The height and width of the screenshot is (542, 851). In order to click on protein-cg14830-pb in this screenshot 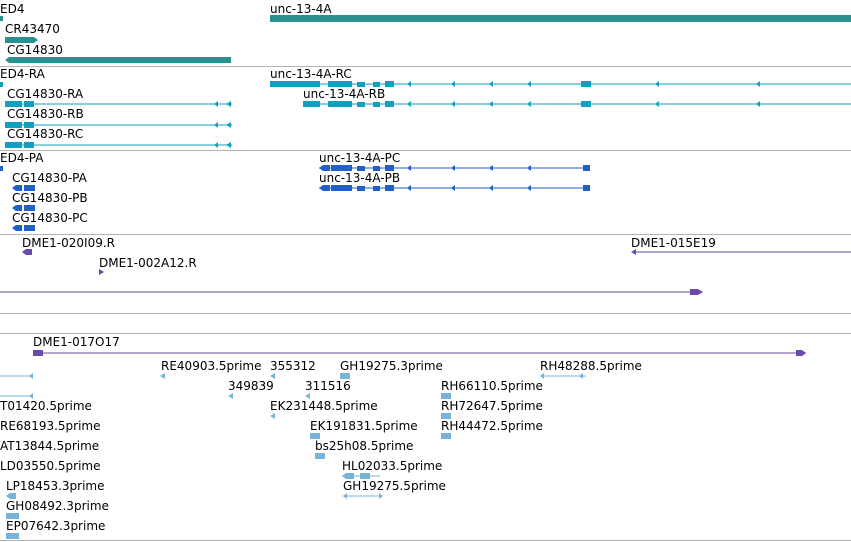, I will do `click(23, 208)`.